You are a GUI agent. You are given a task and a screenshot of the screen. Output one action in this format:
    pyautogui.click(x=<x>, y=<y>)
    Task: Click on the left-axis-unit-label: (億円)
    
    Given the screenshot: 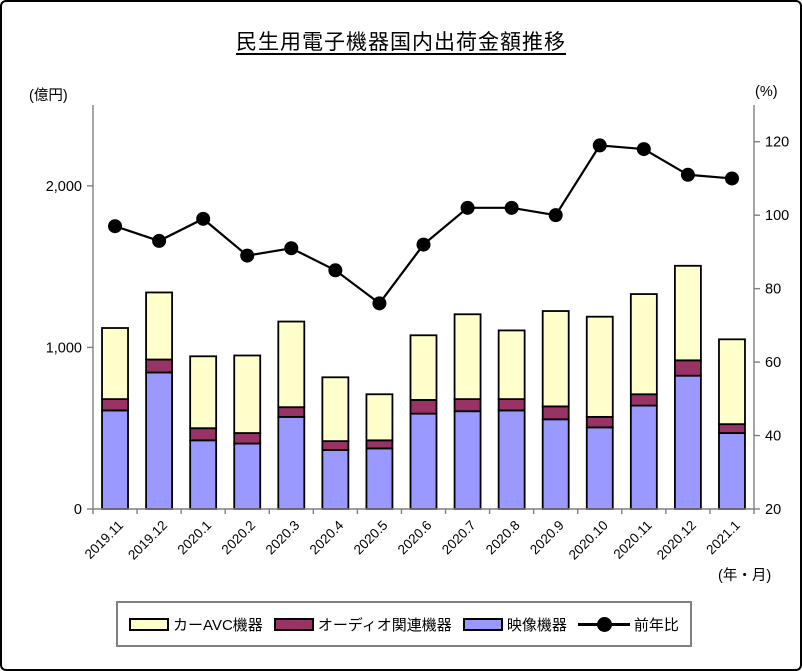 What is the action you would take?
    pyautogui.click(x=48, y=96)
    